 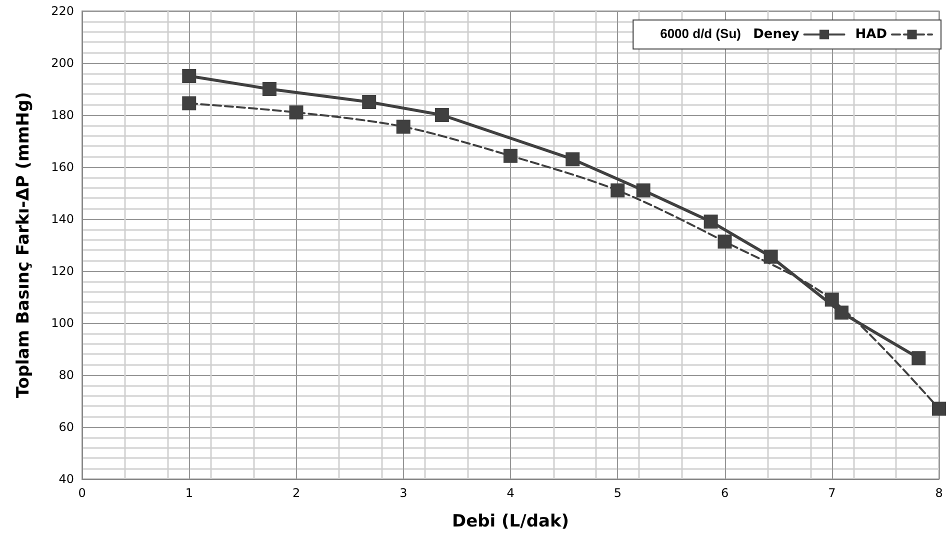 What do you see at coordinates (82, 493) in the screenshot?
I see `x-tick-label: 0` at bounding box center [82, 493].